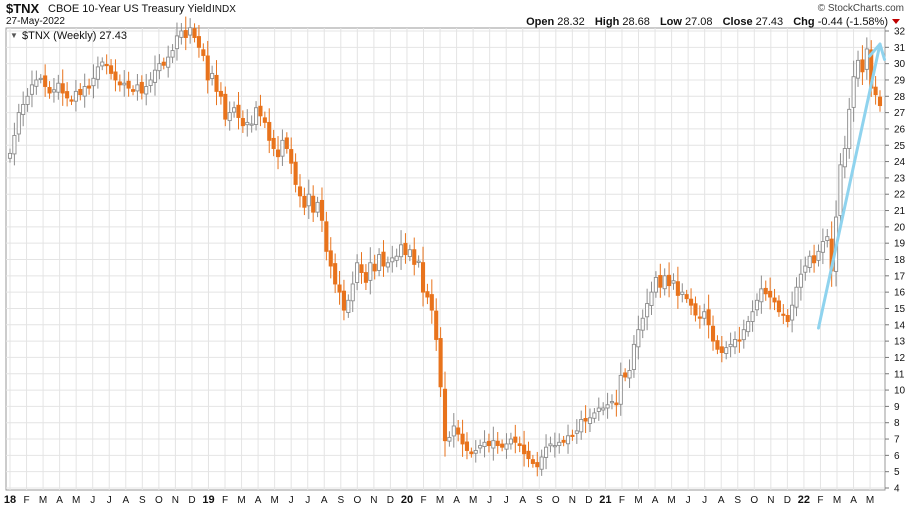  What do you see at coordinates (900, 391) in the screenshot?
I see `y-tick-label: 10` at bounding box center [900, 391].